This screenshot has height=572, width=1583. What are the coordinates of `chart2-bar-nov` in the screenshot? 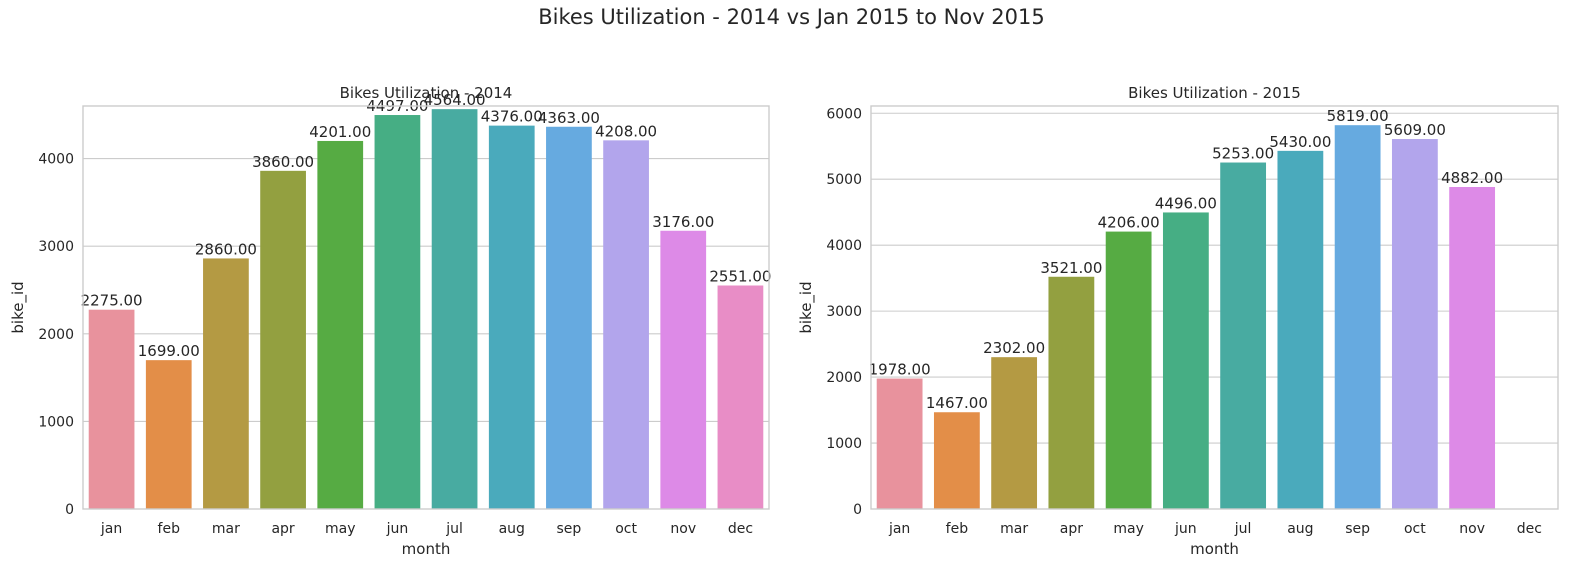 It's located at (1472, 348).